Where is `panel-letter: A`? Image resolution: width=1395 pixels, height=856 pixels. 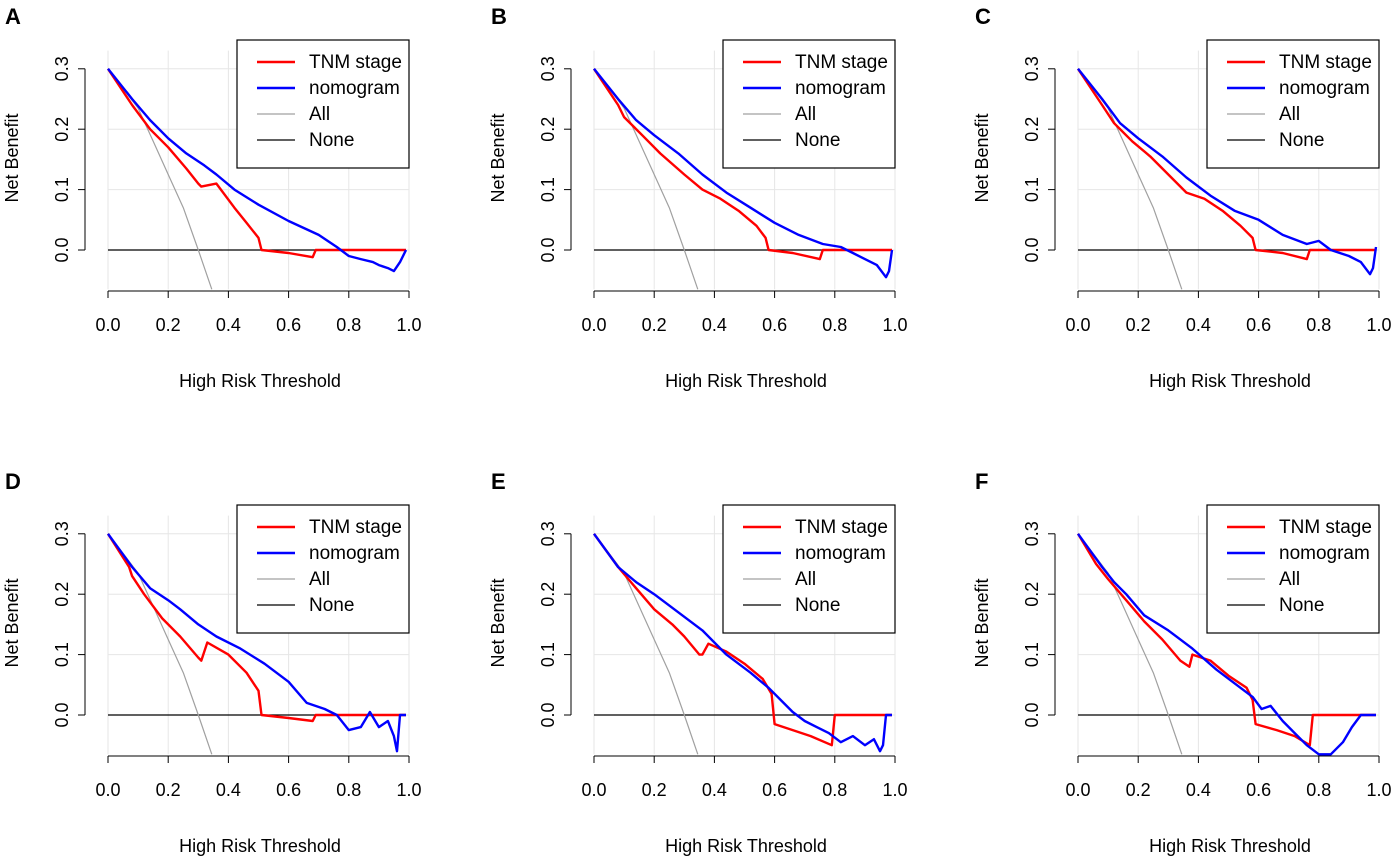 panel-letter: A is located at coordinates (13, 16).